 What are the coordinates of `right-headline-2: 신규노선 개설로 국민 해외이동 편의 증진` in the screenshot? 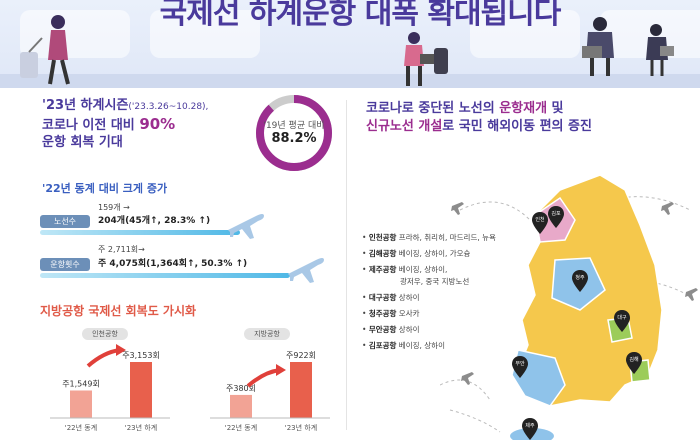 It's located at (479, 124).